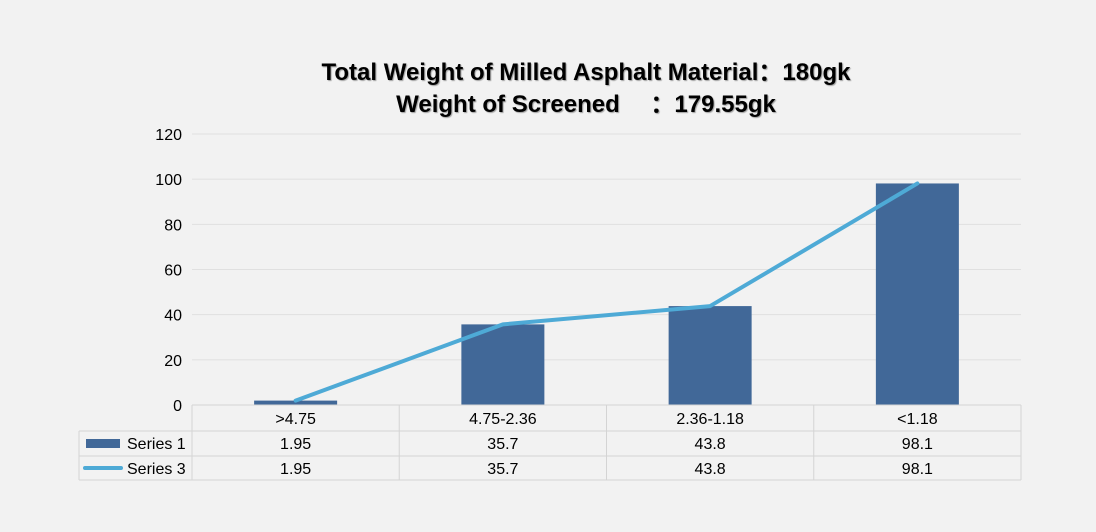 This screenshot has height=532, width=1096. Describe the element at coordinates (917, 419) in the screenshot. I see `x-category-label: <1.18` at that location.